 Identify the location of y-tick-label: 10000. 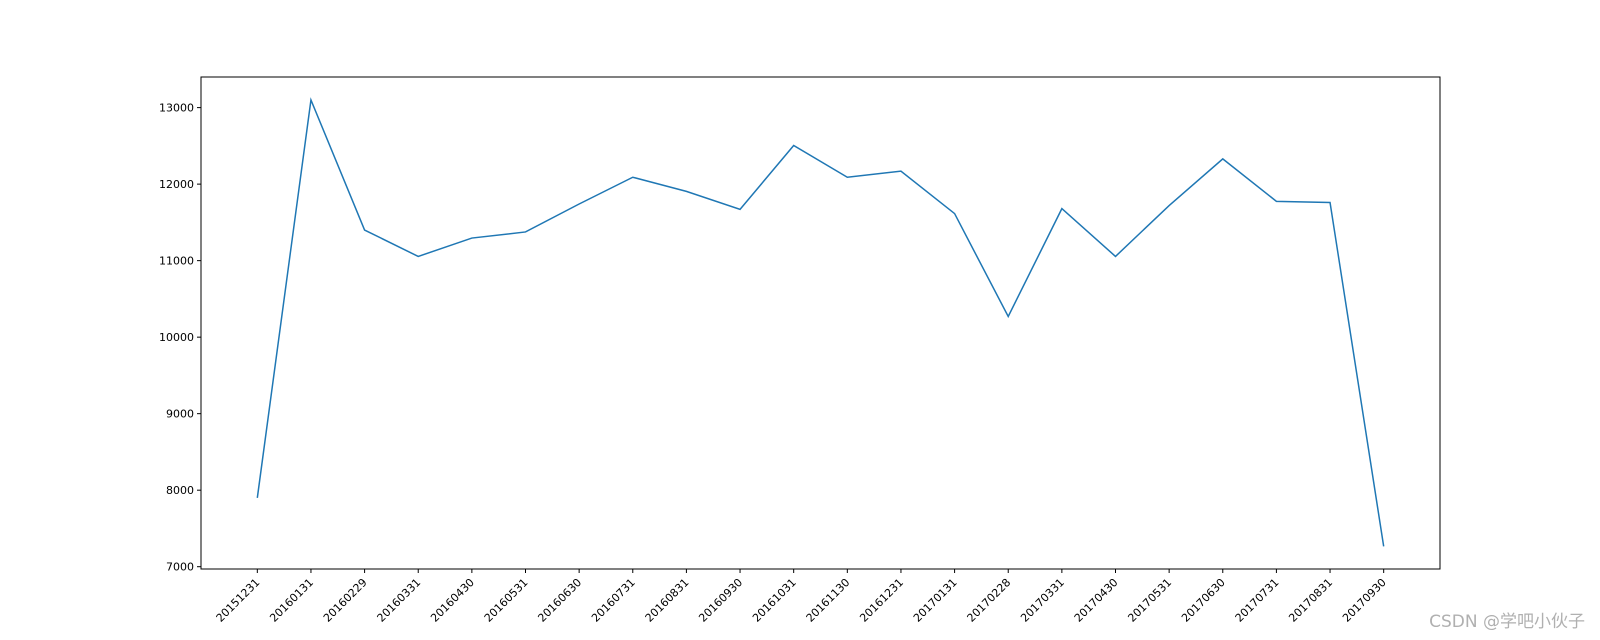
(176, 337).